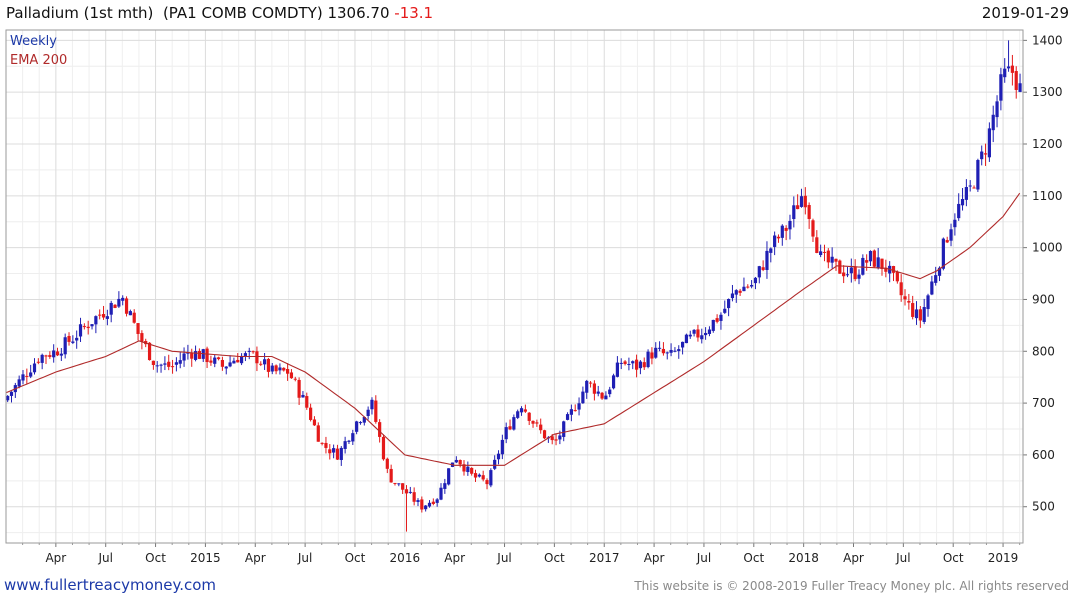 The height and width of the screenshot is (600, 1075). What do you see at coordinates (38, 60) in the screenshot?
I see `legend-ema: EMA 200` at bounding box center [38, 60].